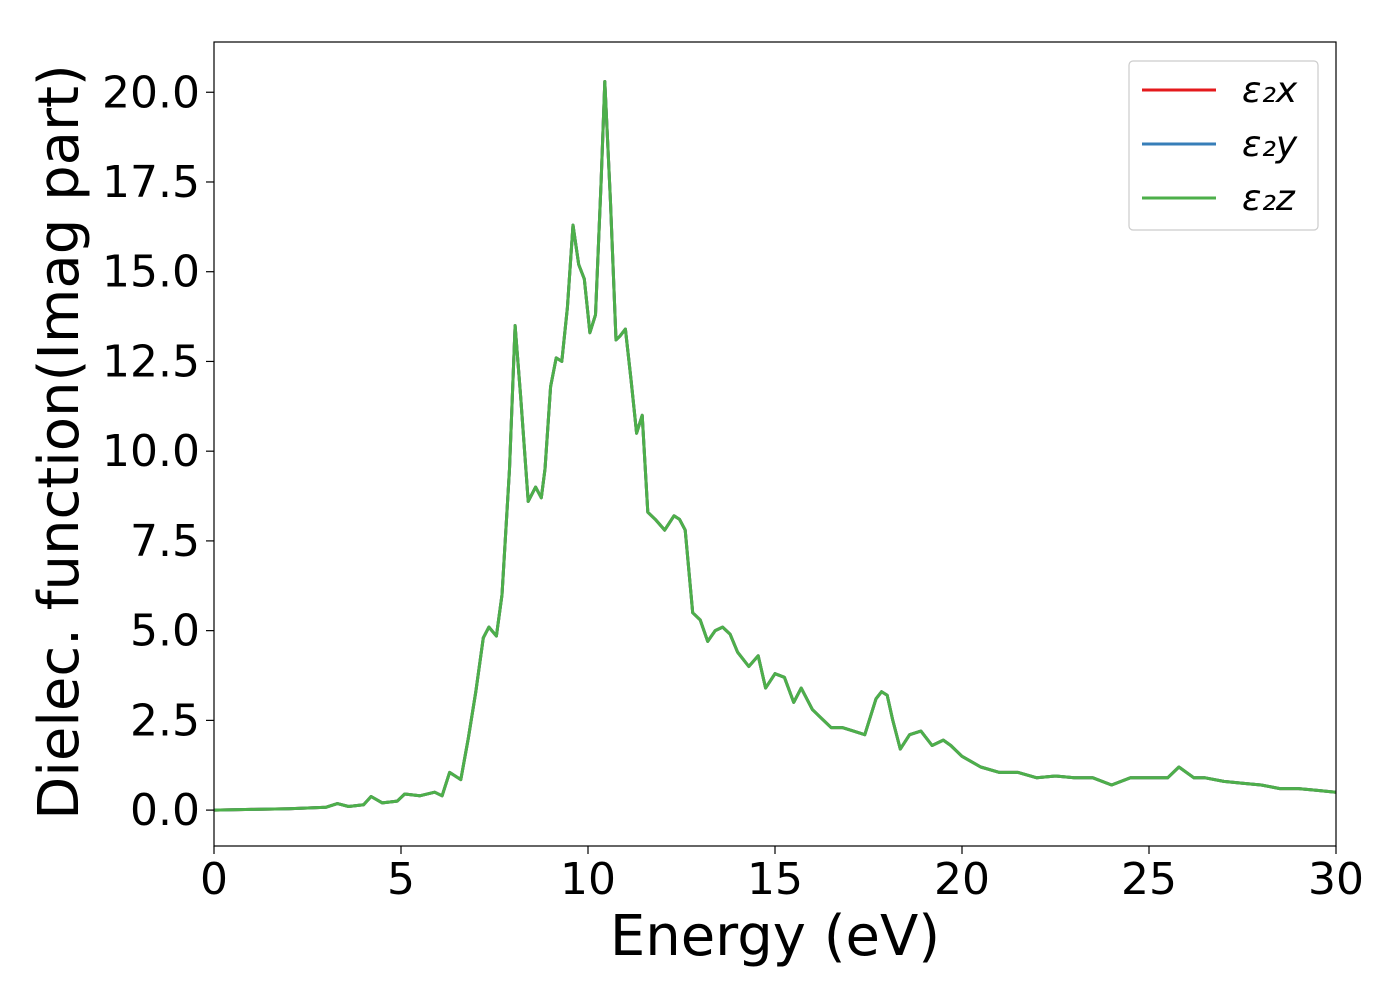 The width and height of the screenshot is (1400, 1005). Describe the element at coordinates (165, 631) in the screenshot. I see `y-tick-label: 5.0` at that location.